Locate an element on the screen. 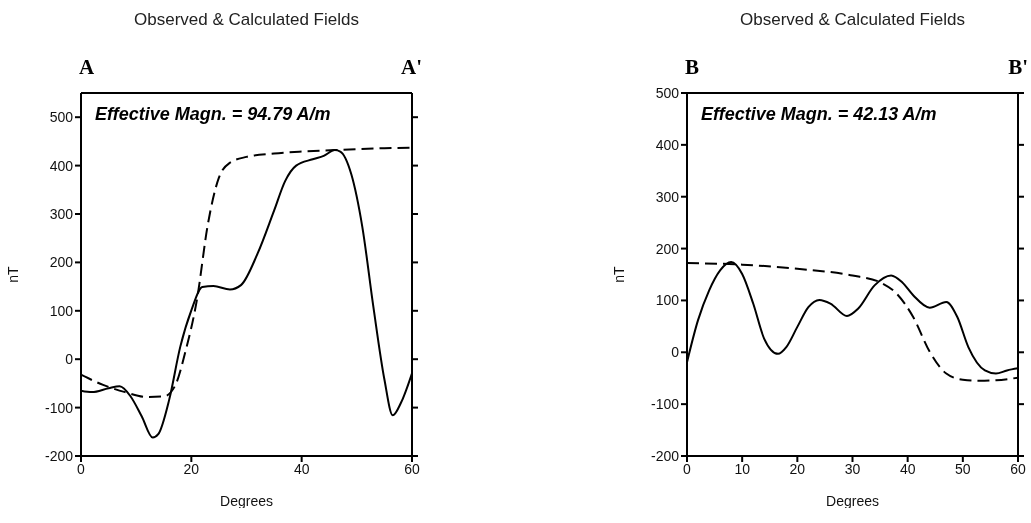  annotation: Effective Magn. = 94.79 A/m is located at coordinates (213, 114).